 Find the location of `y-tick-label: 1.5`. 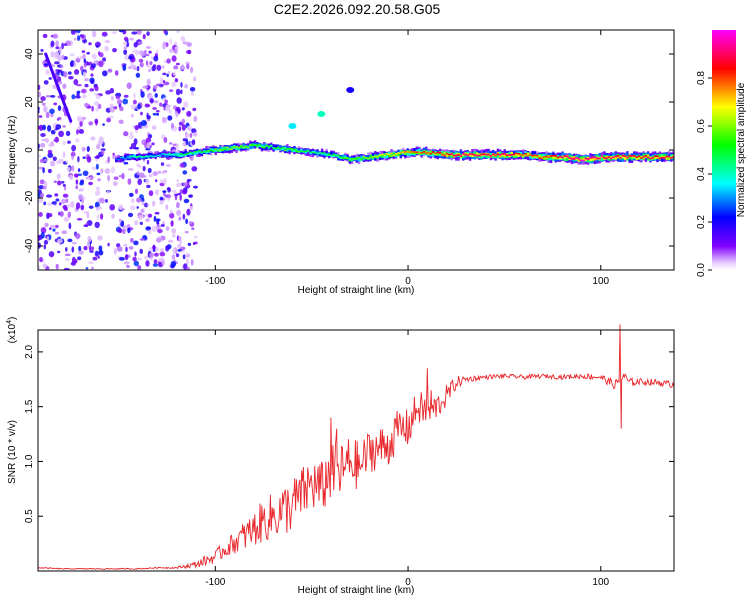

y-tick-label: 1.5 is located at coordinates (29, 406).